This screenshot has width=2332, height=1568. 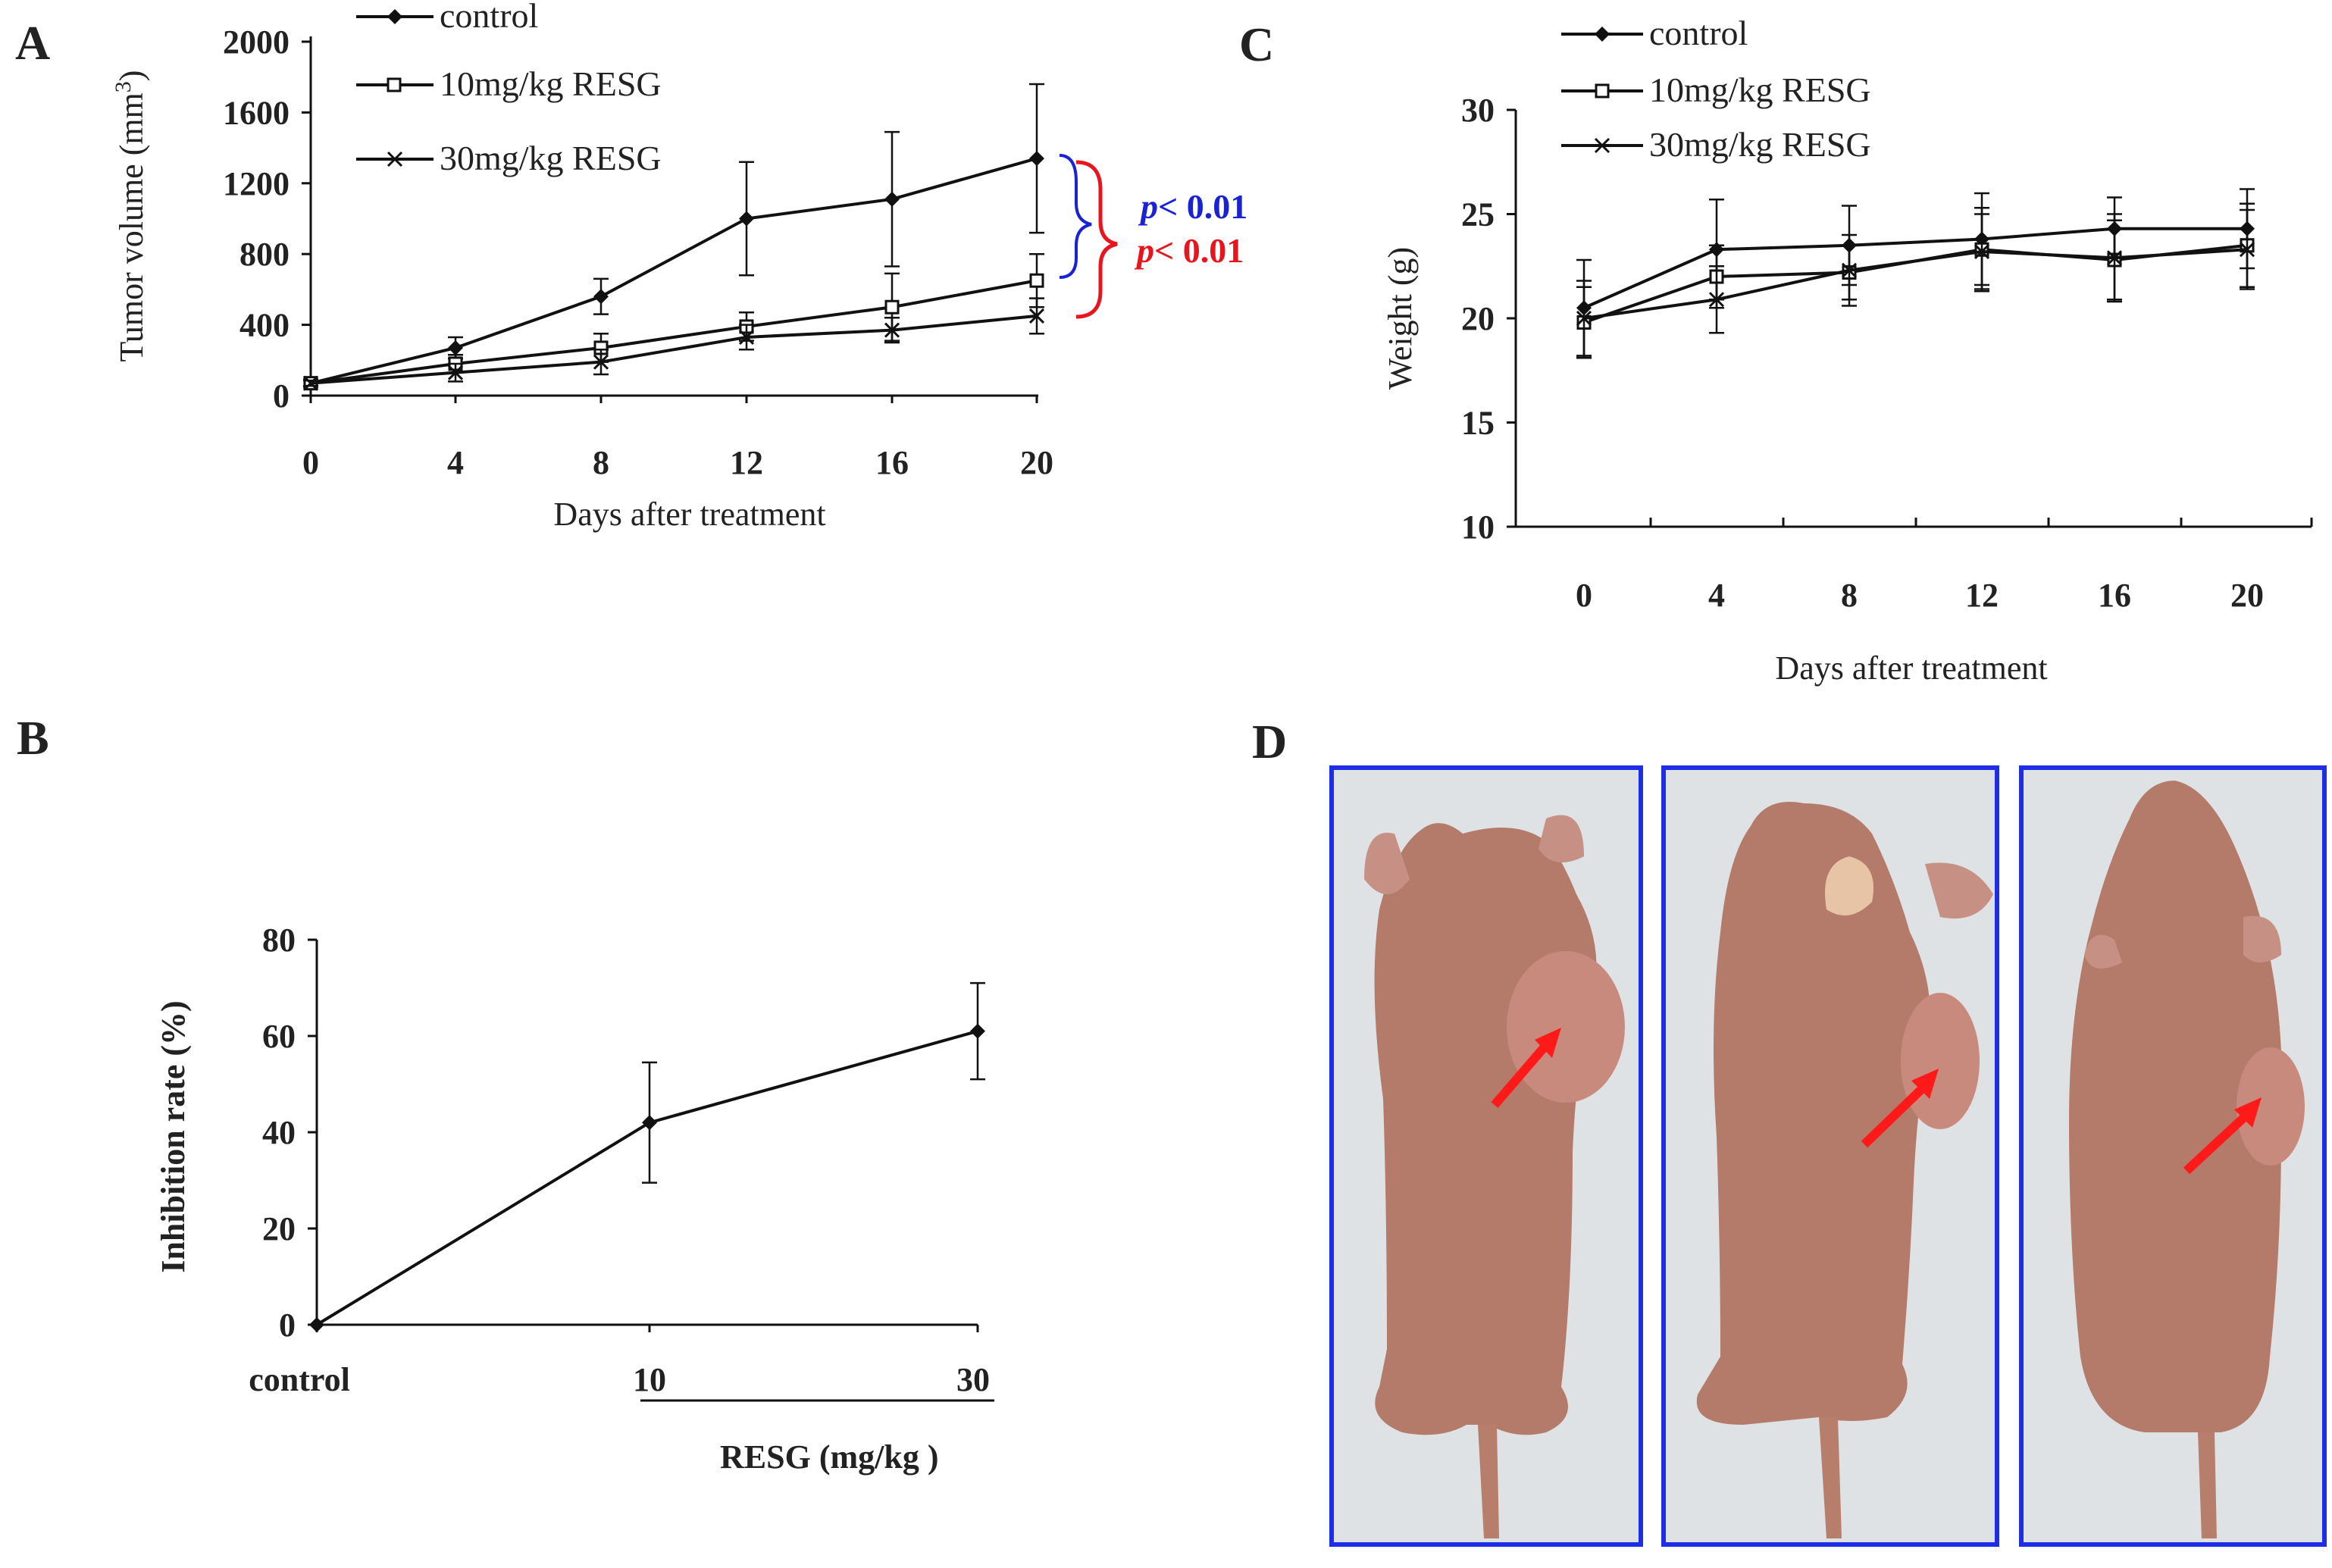 What do you see at coordinates (256, 112) in the screenshot?
I see `panel-a-ytick-label-4: 1600` at bounding box center [256, 112].